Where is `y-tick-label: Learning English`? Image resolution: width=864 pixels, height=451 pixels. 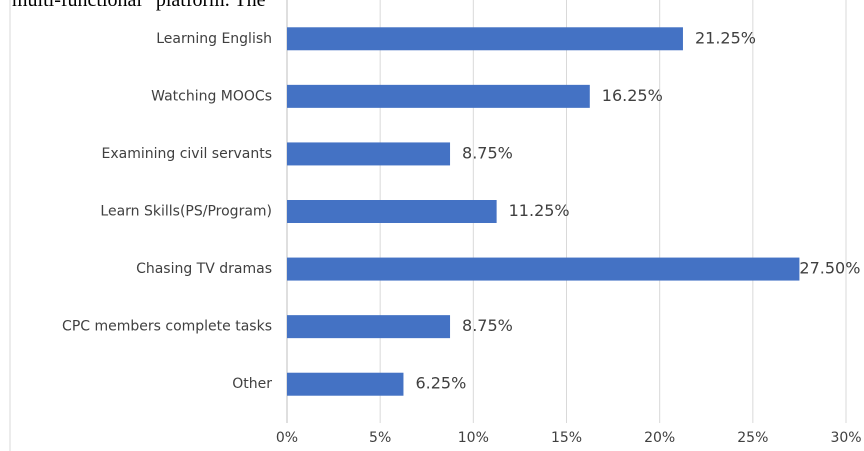
y-tick-label: Learning English is located at coordinates (214, 39).